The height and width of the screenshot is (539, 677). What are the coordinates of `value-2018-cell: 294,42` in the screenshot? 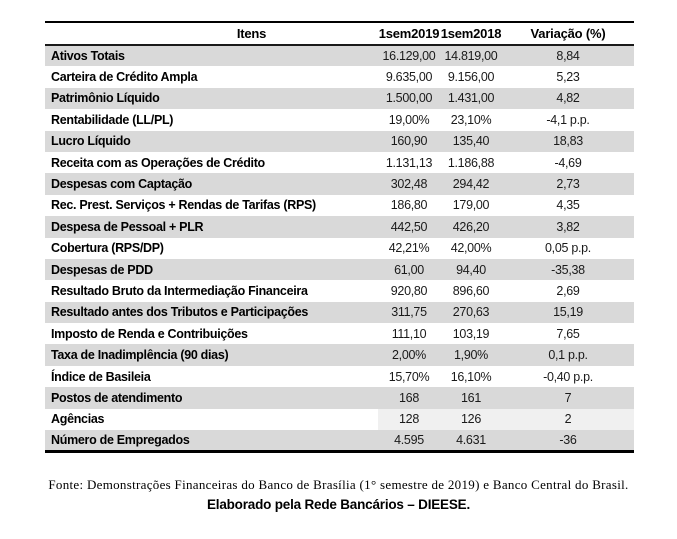 It's located at (471, 184).